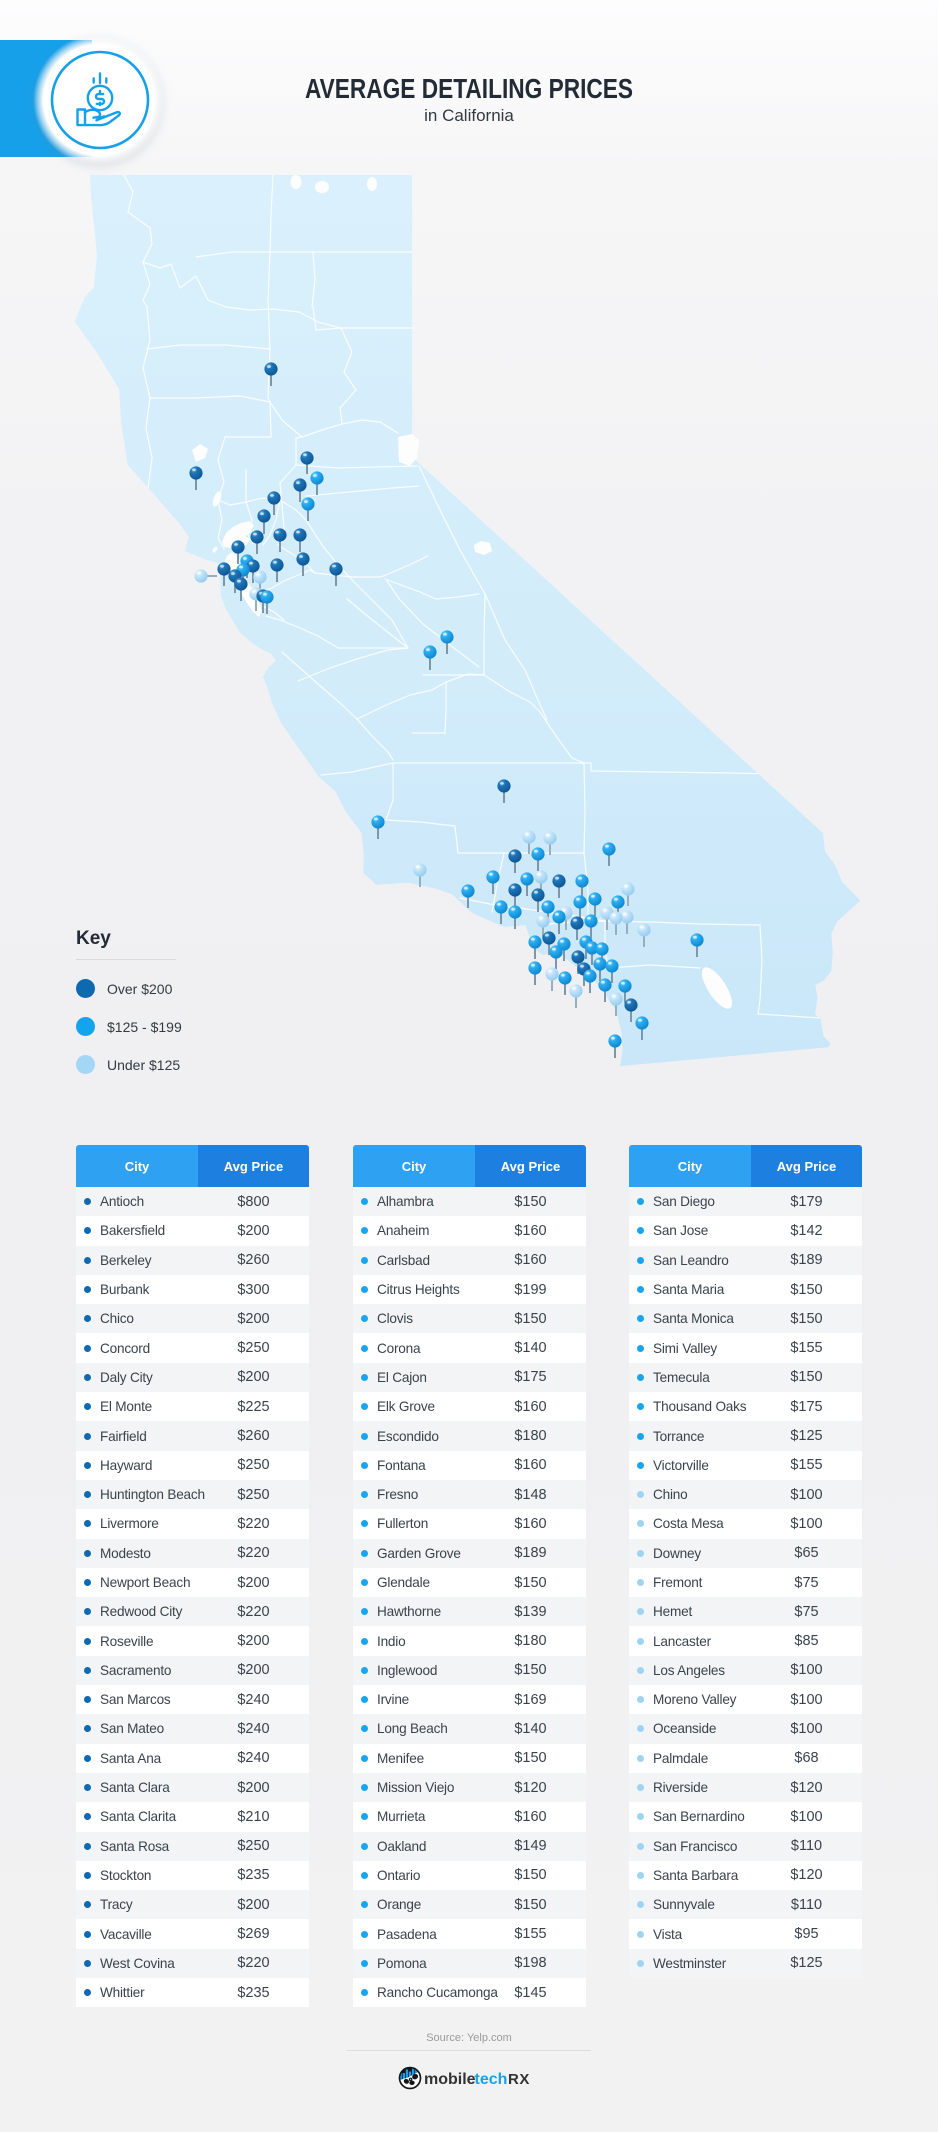 Image resolution: width=938 pixels, height=2132 pixels. What do you see at coordinates (491, 2079) in the screenshot?
I see `svg-text: tech` at bounding box center [491, 2079].